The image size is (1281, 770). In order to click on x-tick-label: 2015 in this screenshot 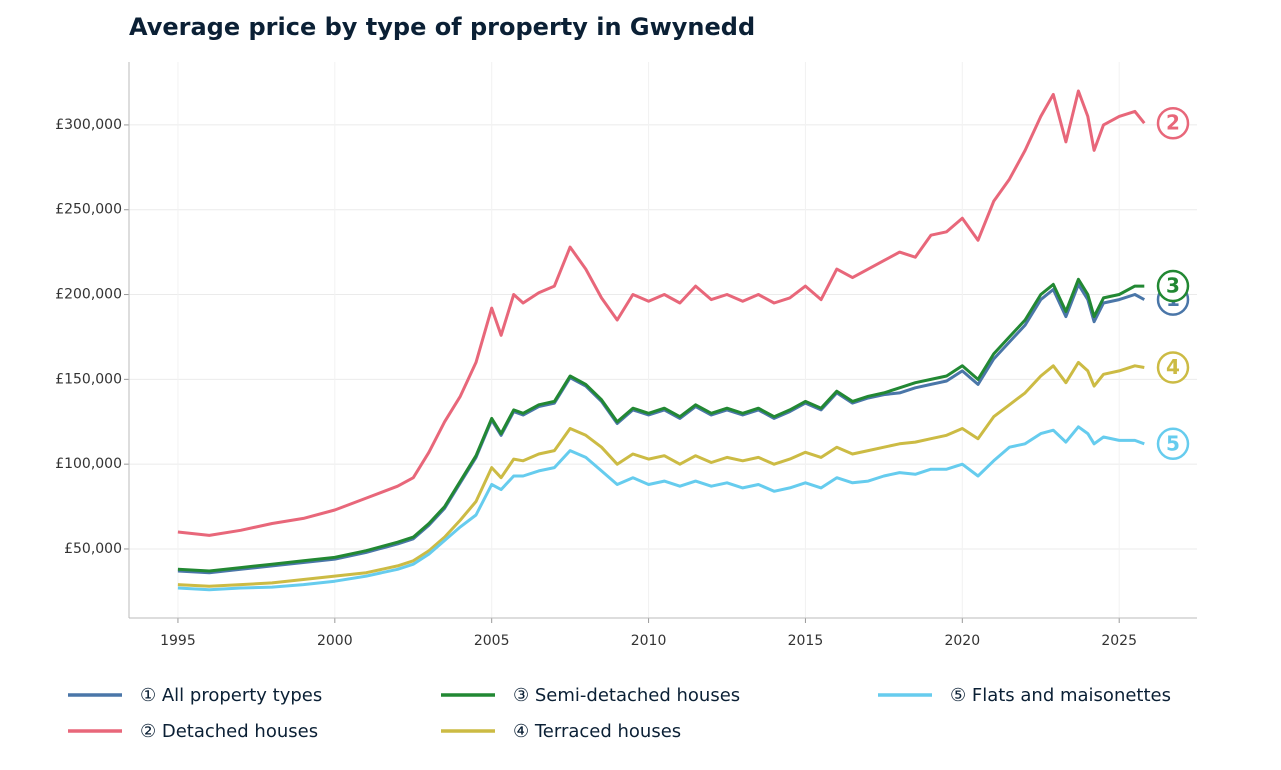, I will do `click(806, 641)`.